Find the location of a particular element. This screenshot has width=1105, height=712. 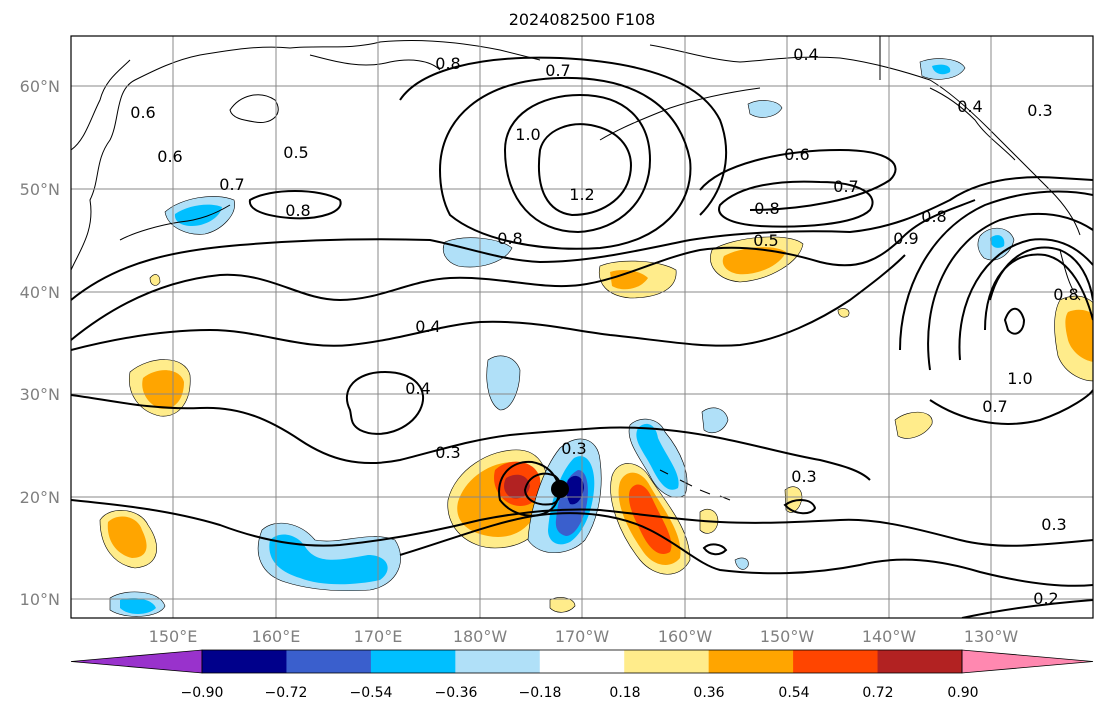

latitude-labels: 60°N 50°N 40°N 30°N 20°N 10°N is located at coordinates (40, 343).